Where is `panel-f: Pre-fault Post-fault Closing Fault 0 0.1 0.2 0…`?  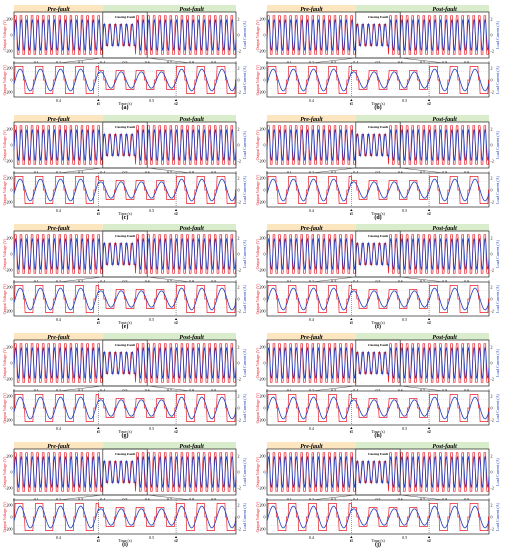
panel-f: Pre-fault Post-fault Closing Fault 0 0.1 0.2 0… is located at coordinates (377, 277).